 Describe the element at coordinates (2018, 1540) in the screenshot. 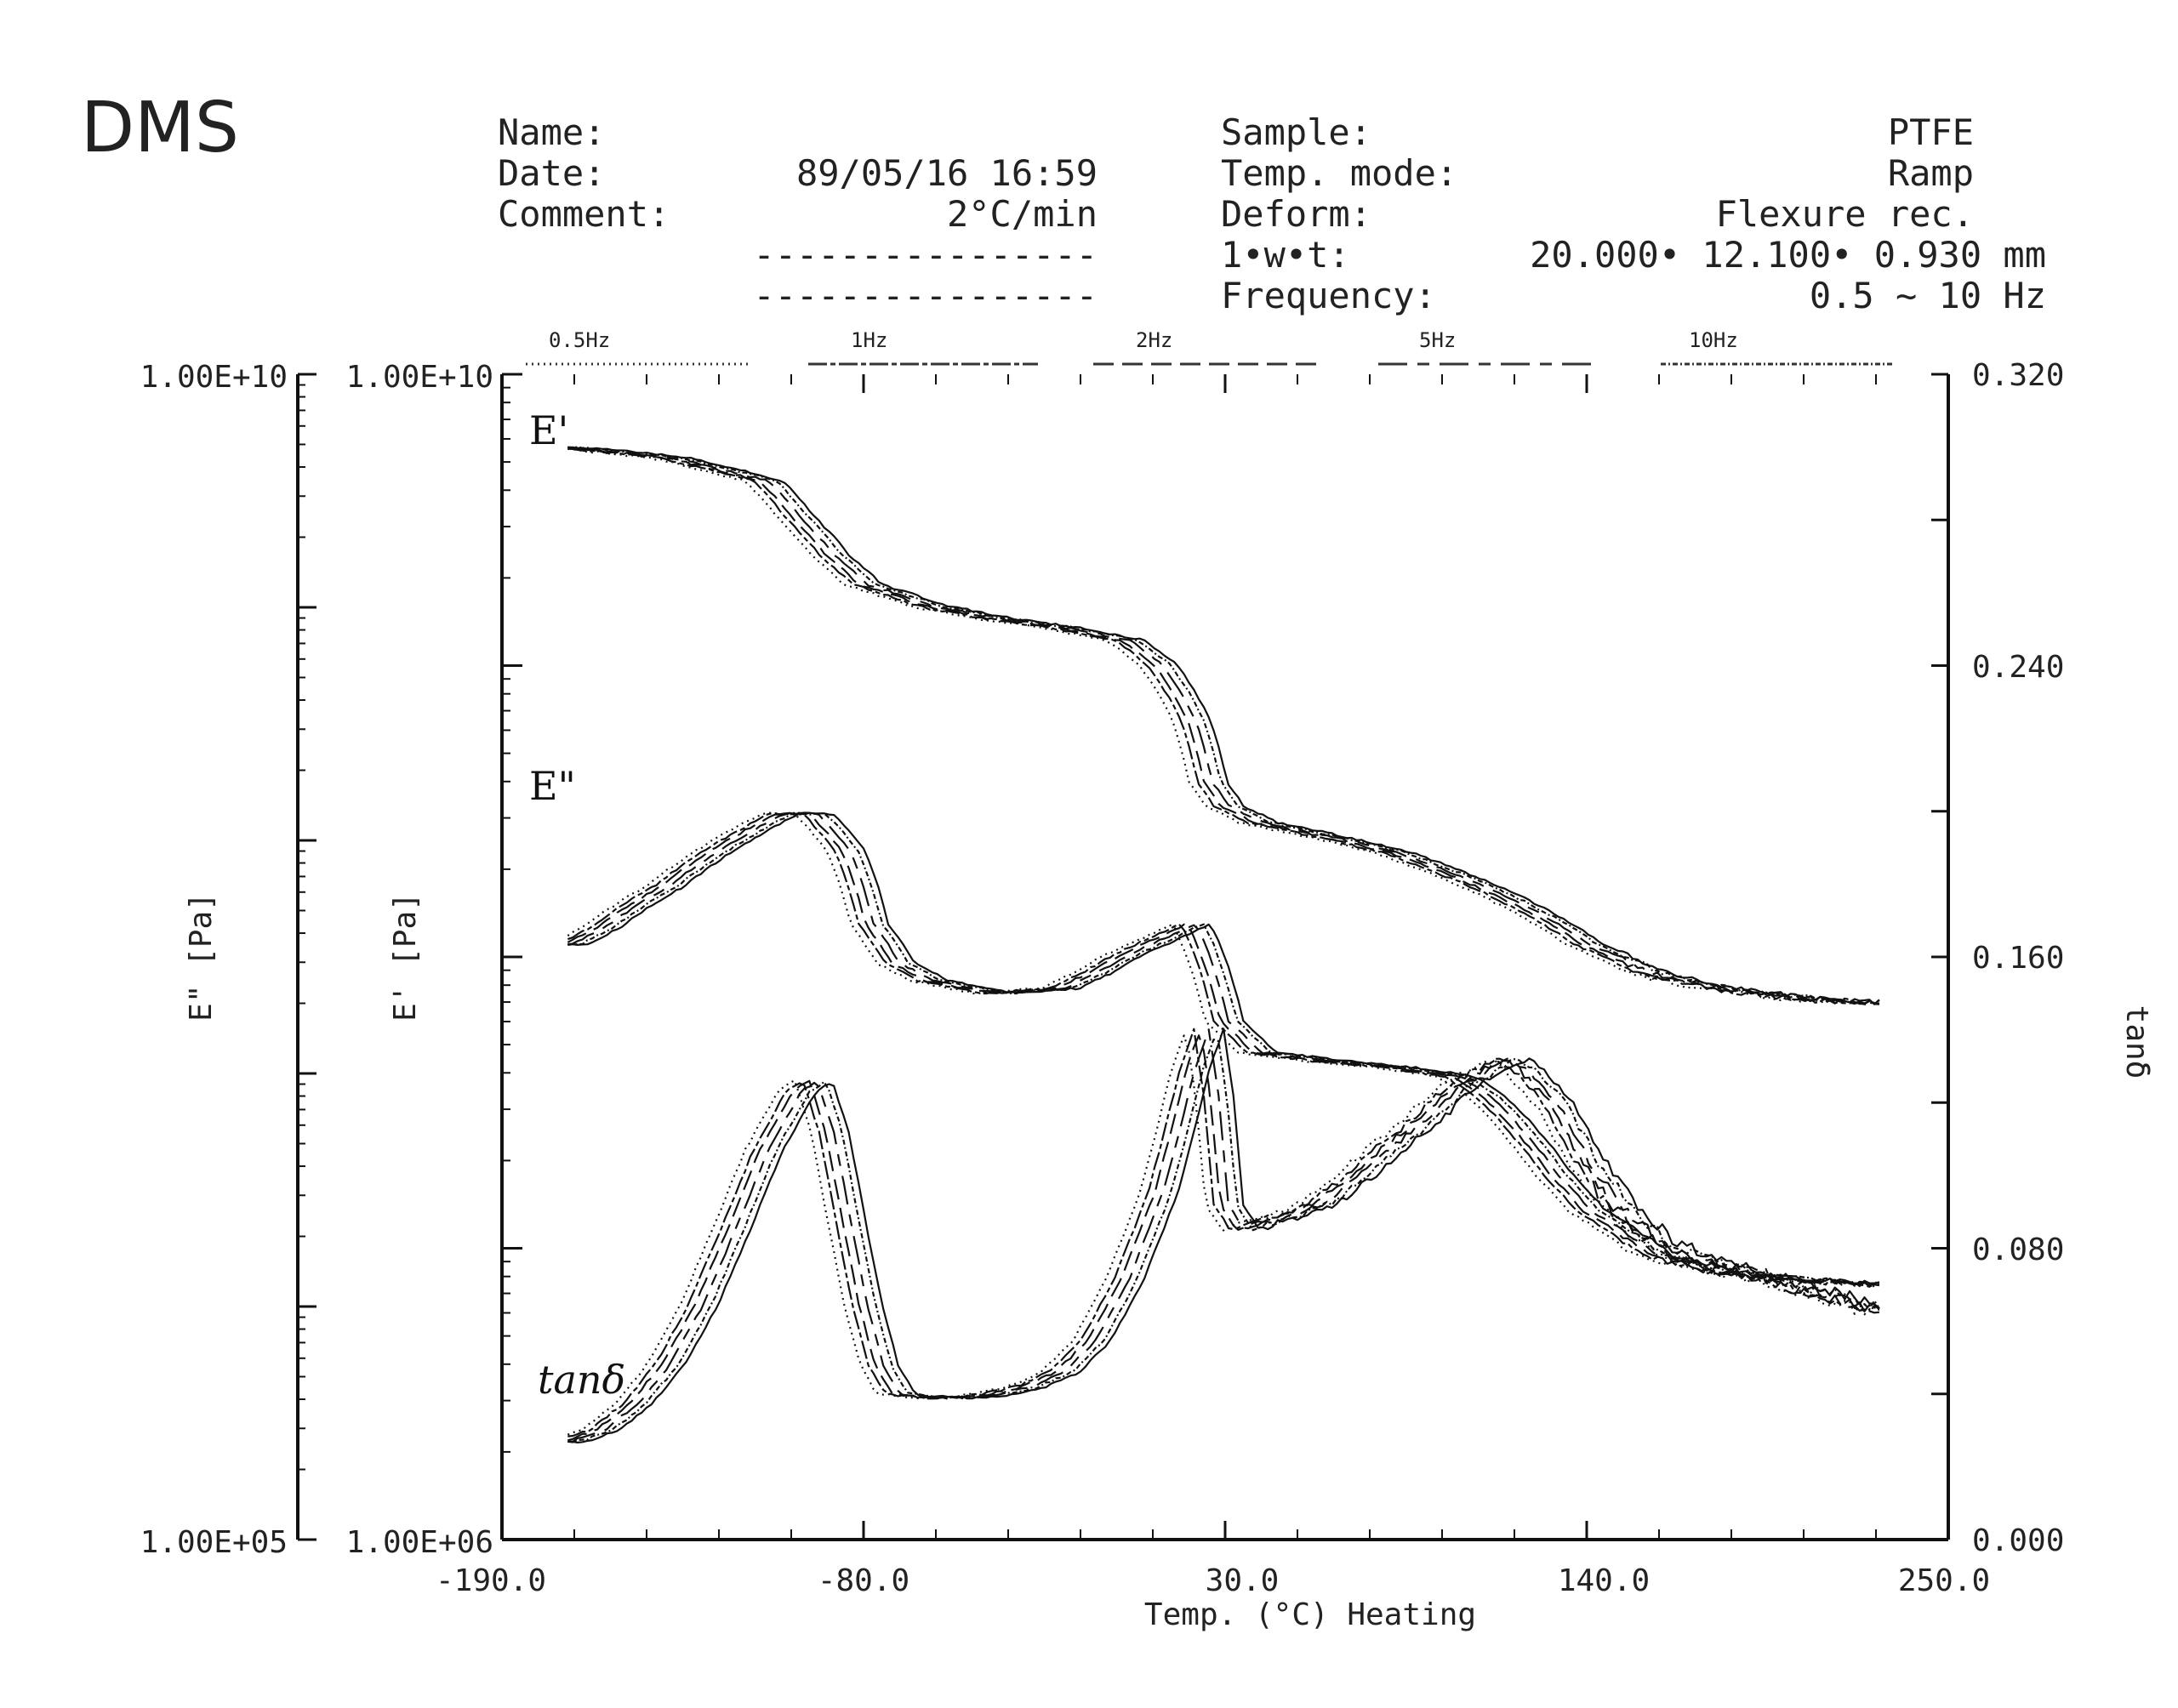

I see `right-tick-label-0: 0.000` at that location.